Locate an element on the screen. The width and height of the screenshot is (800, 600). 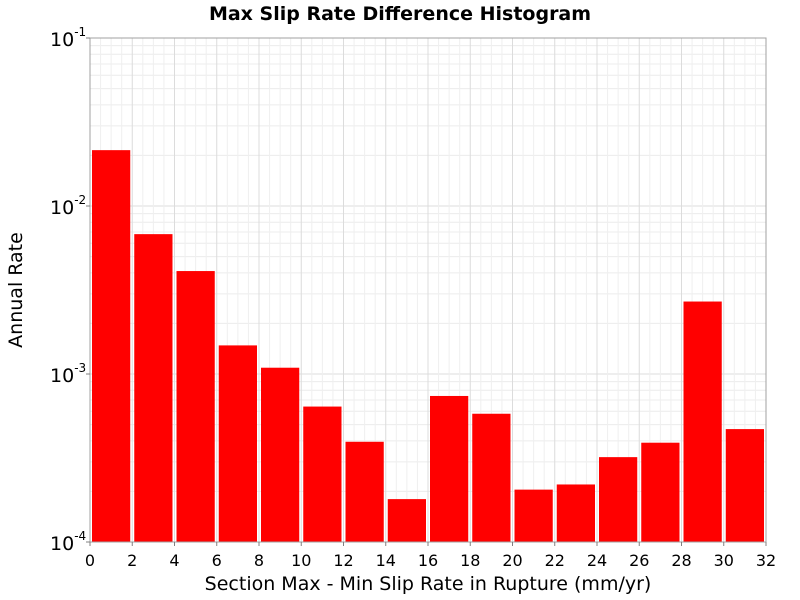
x-tick-label: 16 is located at coordinates (428, 560).